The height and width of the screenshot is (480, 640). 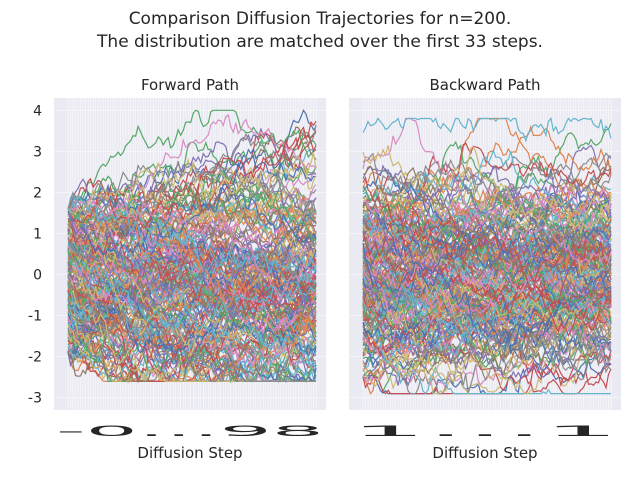 What do you see at coordinates (37, 276) in the screenshot?
I see `y-tick-label: 0` at bounding box center [37, 276].